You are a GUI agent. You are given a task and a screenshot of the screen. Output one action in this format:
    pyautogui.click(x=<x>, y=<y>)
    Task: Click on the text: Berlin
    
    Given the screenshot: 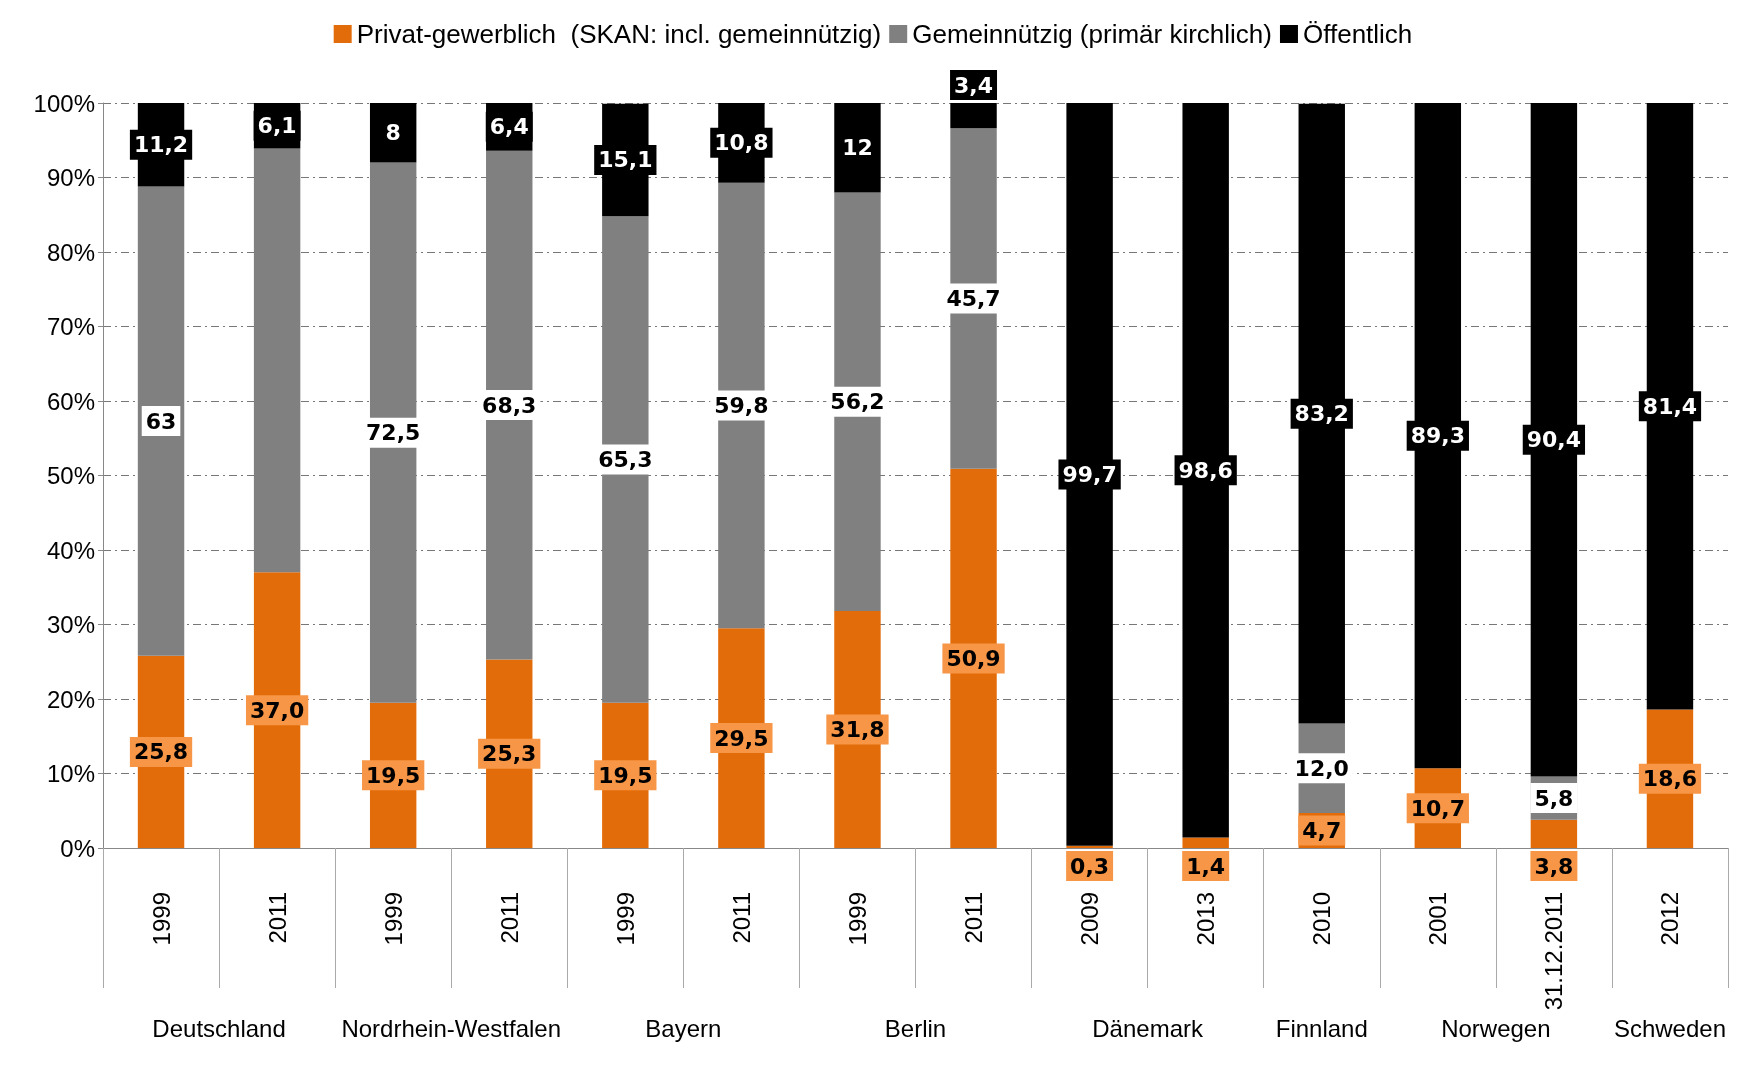 What is the action you would take?
    pyautogui.click(x=915, y=1028)
    